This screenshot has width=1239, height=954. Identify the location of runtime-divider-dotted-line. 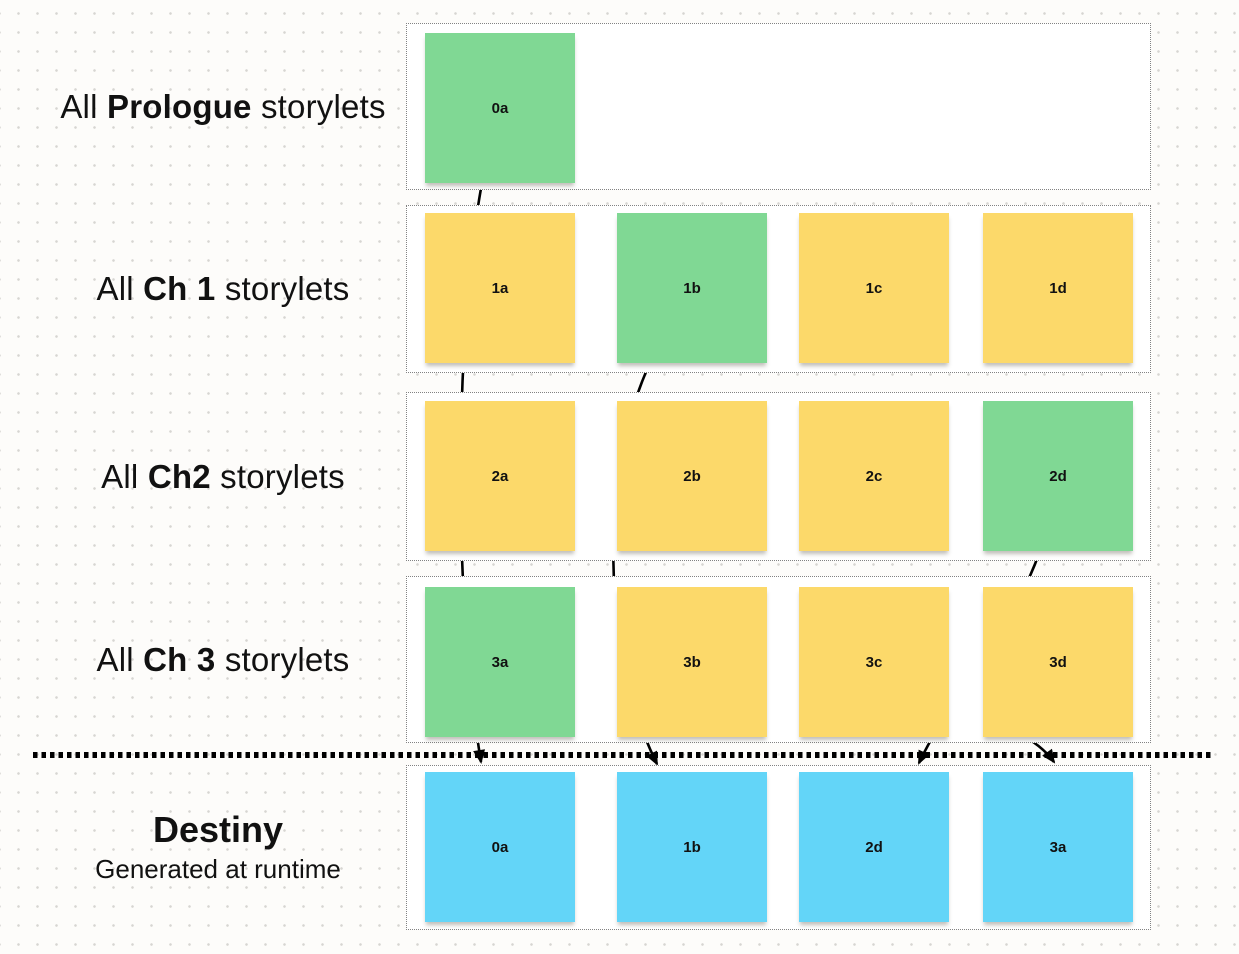
(623, 755).